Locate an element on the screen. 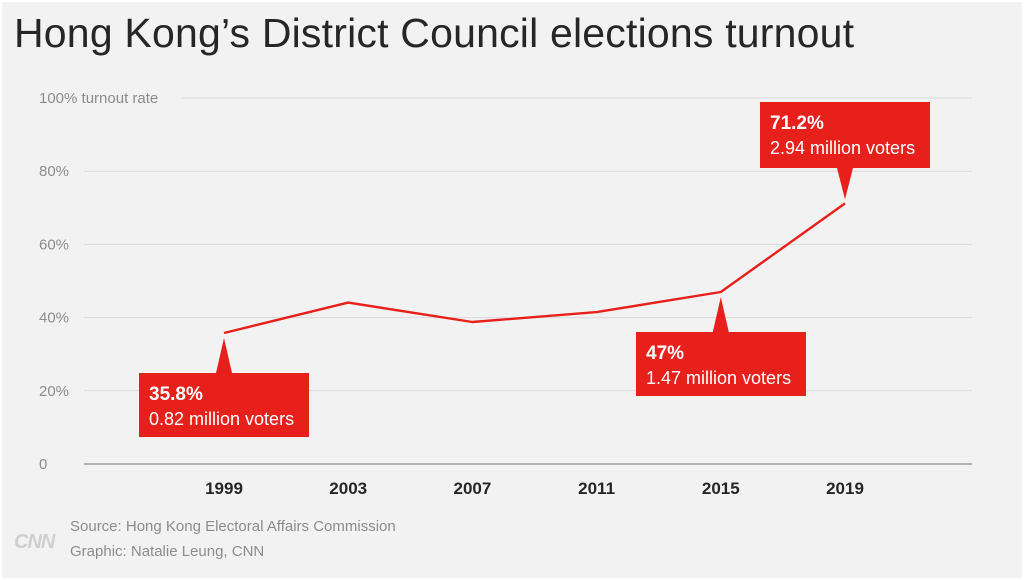 This screenshot has height=580, width=1024. graphic-credit: Graphic: Natalie Leung, CNN is located at coordinates (167, 551).